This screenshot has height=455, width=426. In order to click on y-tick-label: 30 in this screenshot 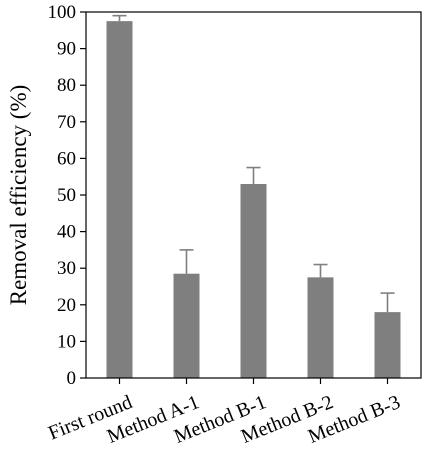, I will do `click(66, 268)`.